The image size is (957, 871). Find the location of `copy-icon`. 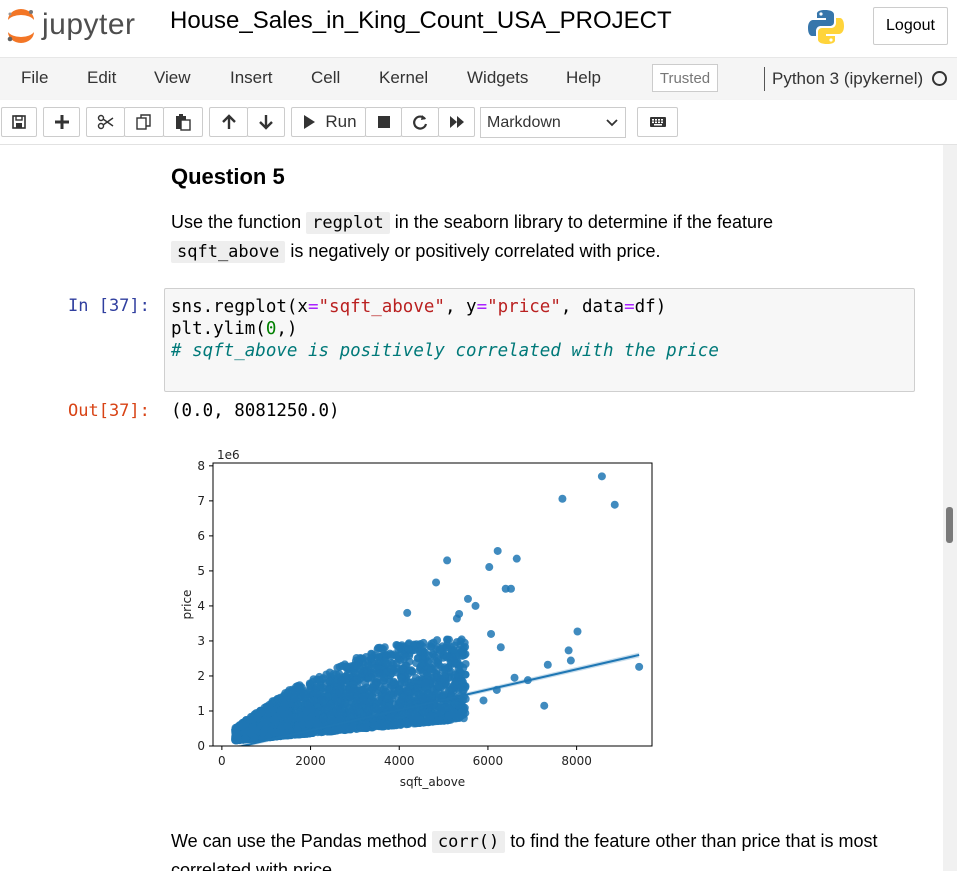

copy-icon is located at coordinates (143, 122).